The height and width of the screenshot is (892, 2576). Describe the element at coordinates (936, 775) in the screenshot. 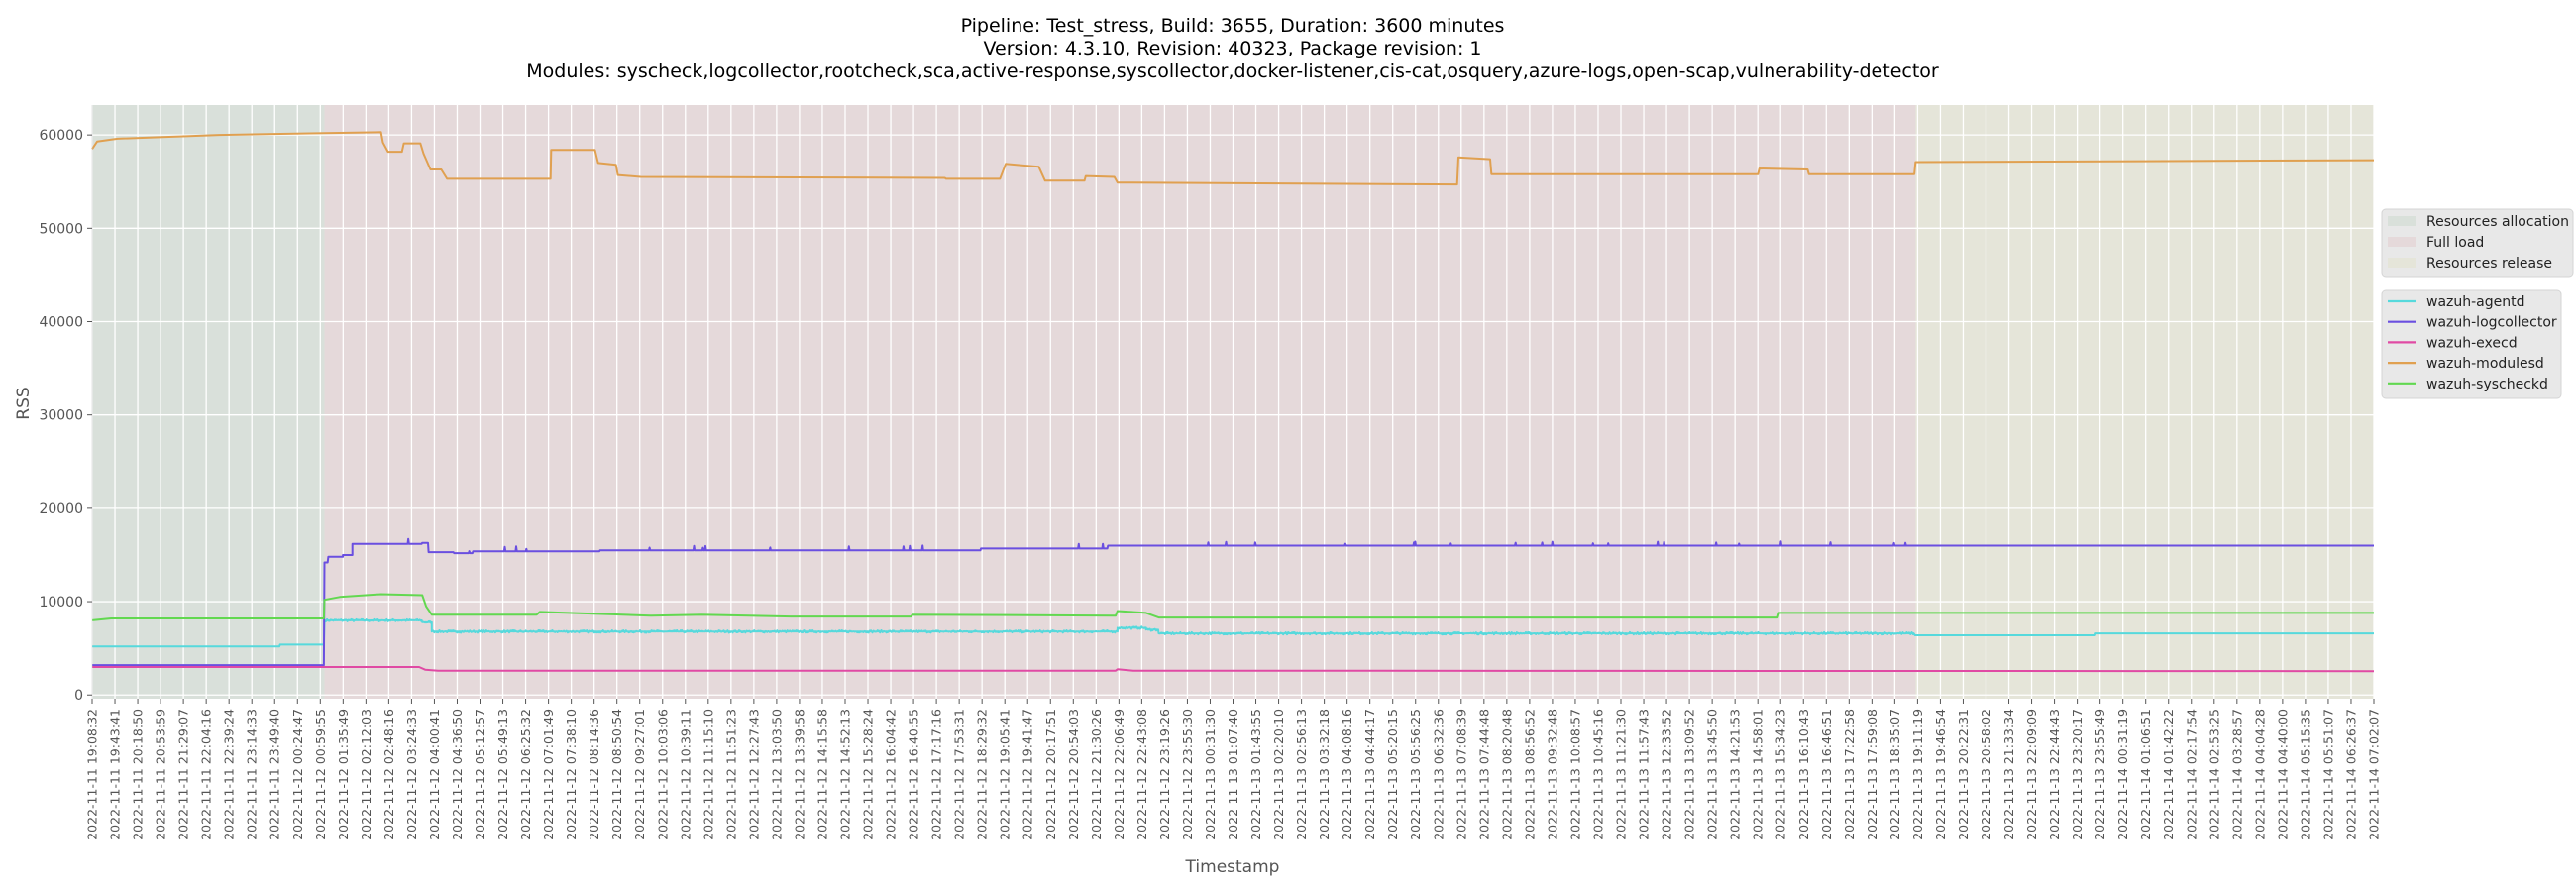

I see `x-tick-label: 2022-11-12 17:17:16` at that location.